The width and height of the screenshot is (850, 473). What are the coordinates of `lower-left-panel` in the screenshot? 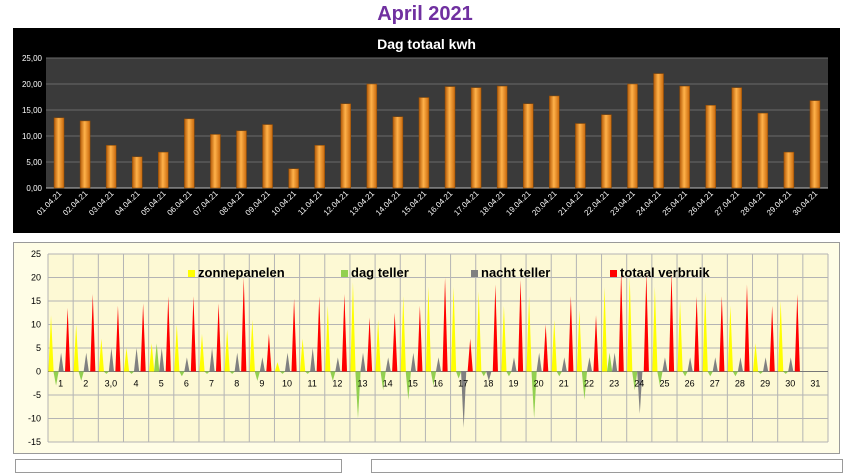 It's located at (178, 466).